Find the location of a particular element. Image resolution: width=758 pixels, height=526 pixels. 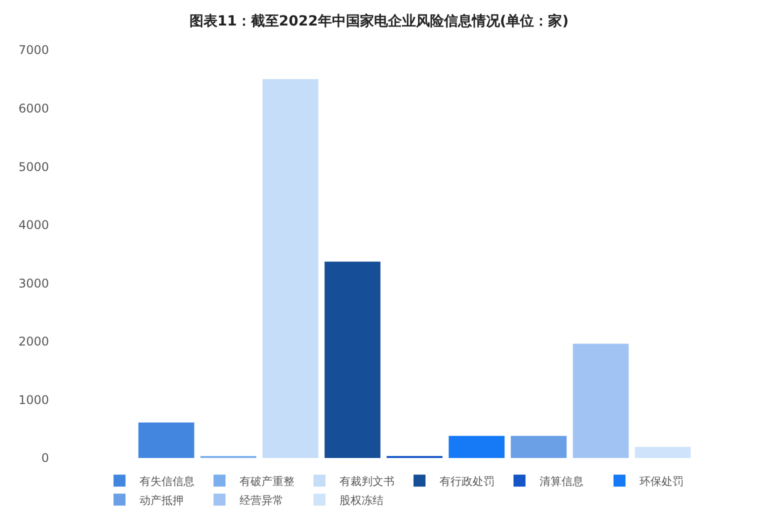

chart-title: 图表11：截至2022年中国家电企业风险信息情况(单位：家) is located at coordinates (379, 21).